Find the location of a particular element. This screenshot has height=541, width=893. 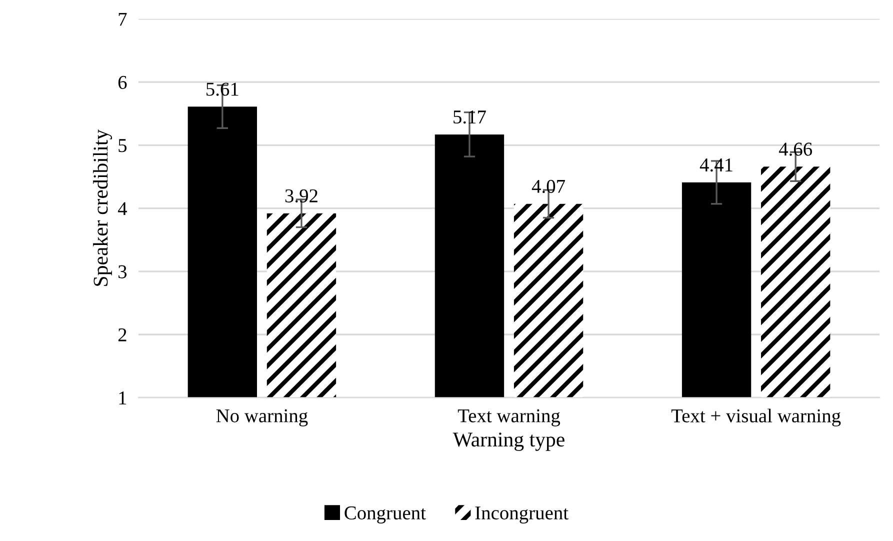

y-tick-label: 3 is located at coordinates (122, 271).